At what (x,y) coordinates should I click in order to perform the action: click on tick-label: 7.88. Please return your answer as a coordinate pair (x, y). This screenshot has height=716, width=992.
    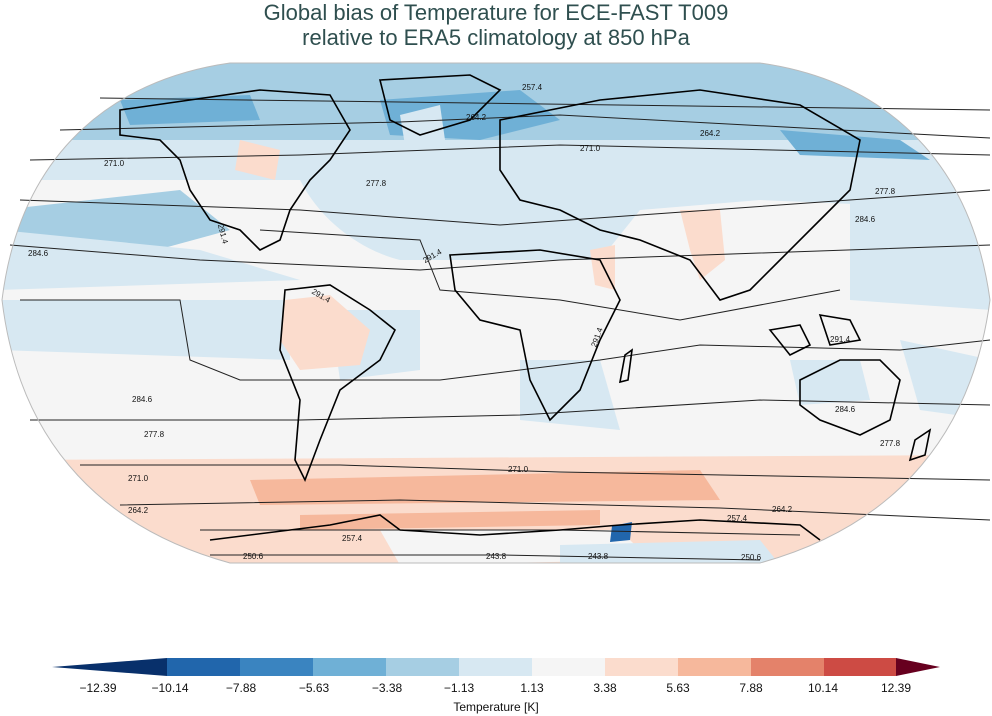
    Looking at the image, I should click on (751, 688).